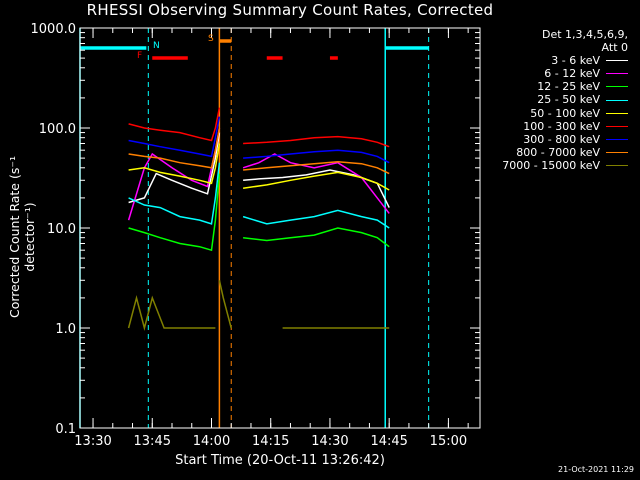 The height and width of the screenshot is (480, 640). What do you see at coordinates (211, 441) in the screenshot?
I see `x-tick-label: 14:00` at bounding box center [211, 441].